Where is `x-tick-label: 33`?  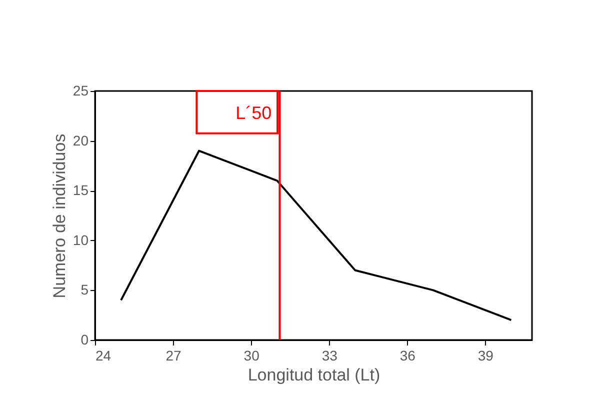 x-tick-label: 33 is located at coordinates (330, 356).